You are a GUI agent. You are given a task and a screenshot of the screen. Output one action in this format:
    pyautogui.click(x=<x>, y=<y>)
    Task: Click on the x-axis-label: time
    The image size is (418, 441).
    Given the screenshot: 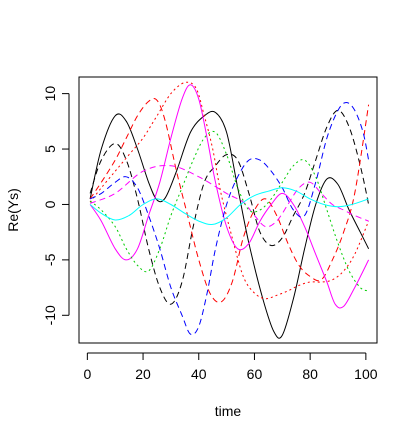 What is the action you would take?
    pyautogui.click(x=228, y=411)
    